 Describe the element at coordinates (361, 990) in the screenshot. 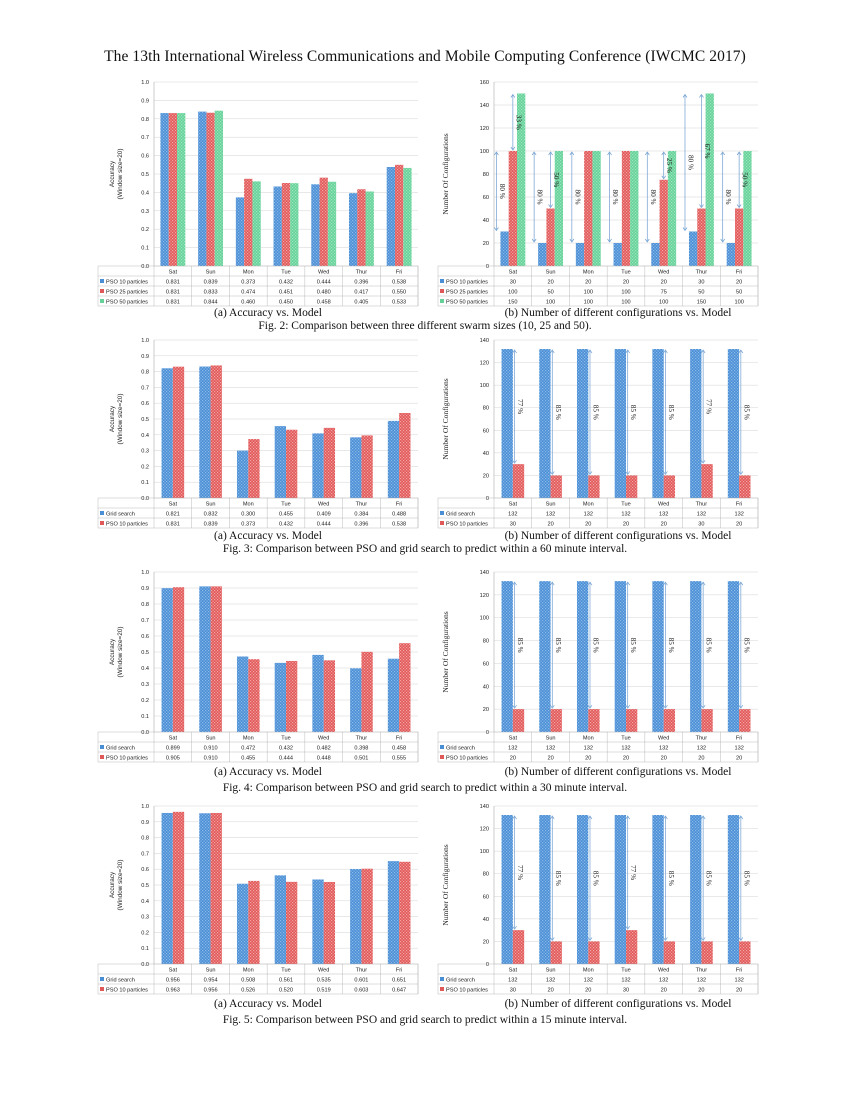

I see `table-value: 0.603` at that location.